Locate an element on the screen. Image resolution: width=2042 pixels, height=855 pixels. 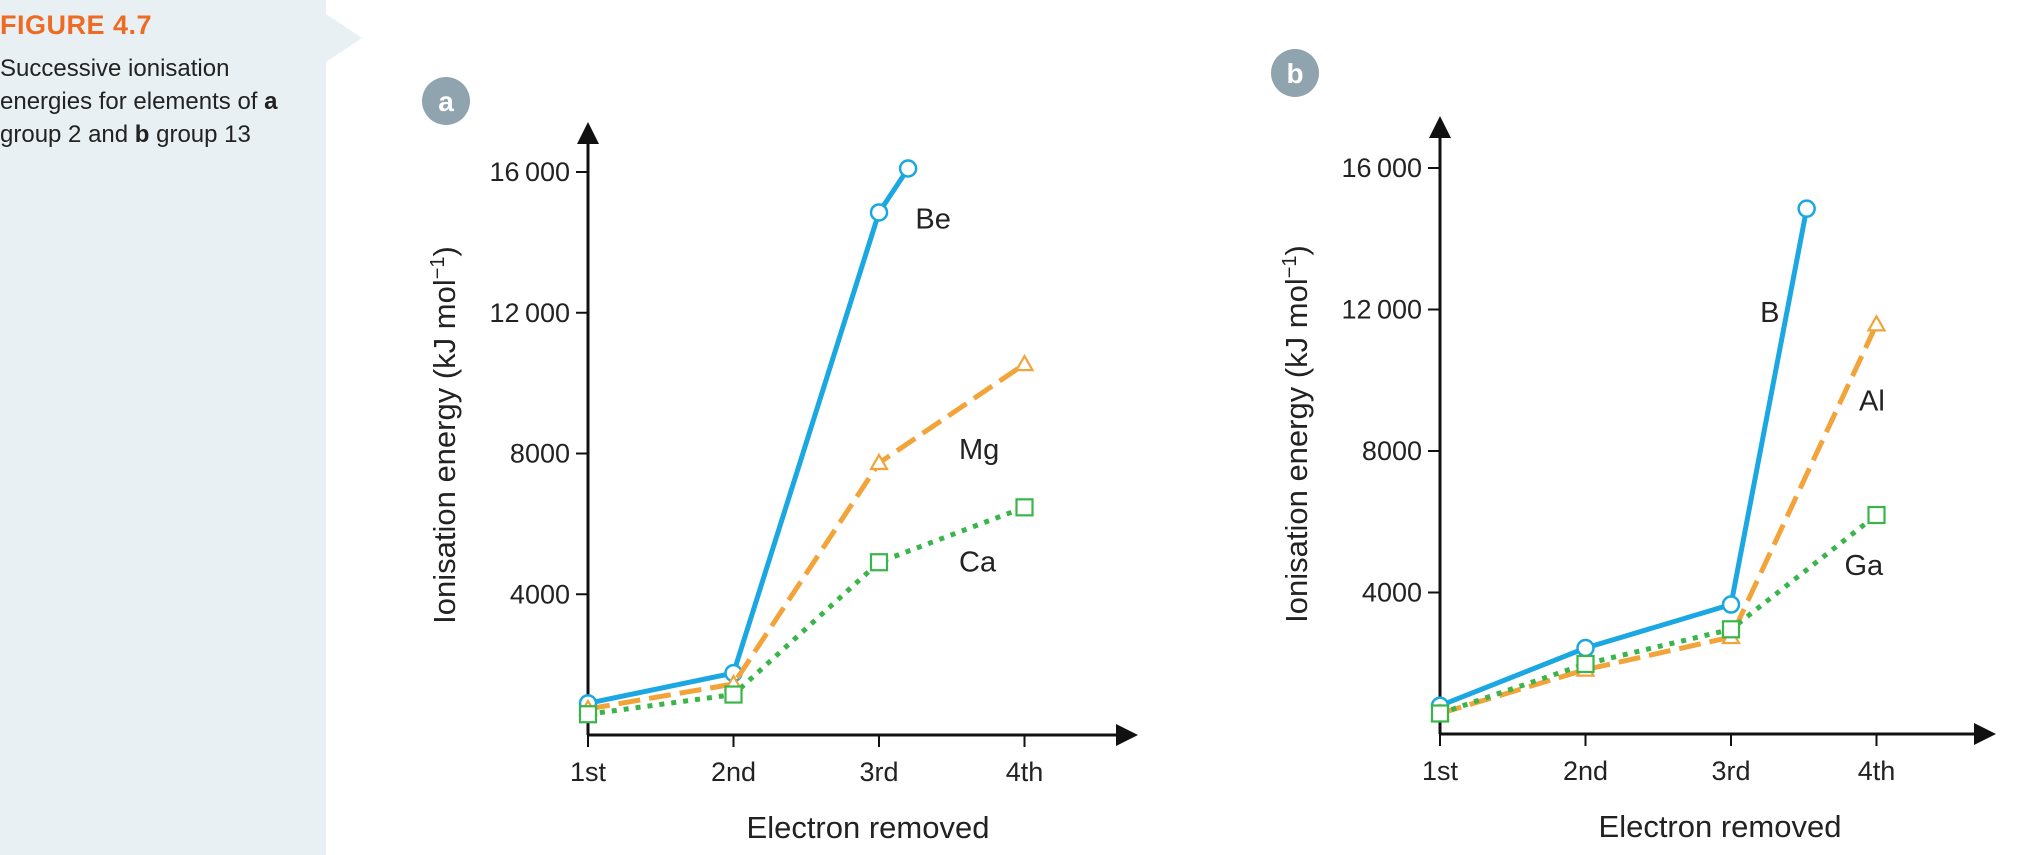
series-Ca: Ca is located at coordinates (806, 611).